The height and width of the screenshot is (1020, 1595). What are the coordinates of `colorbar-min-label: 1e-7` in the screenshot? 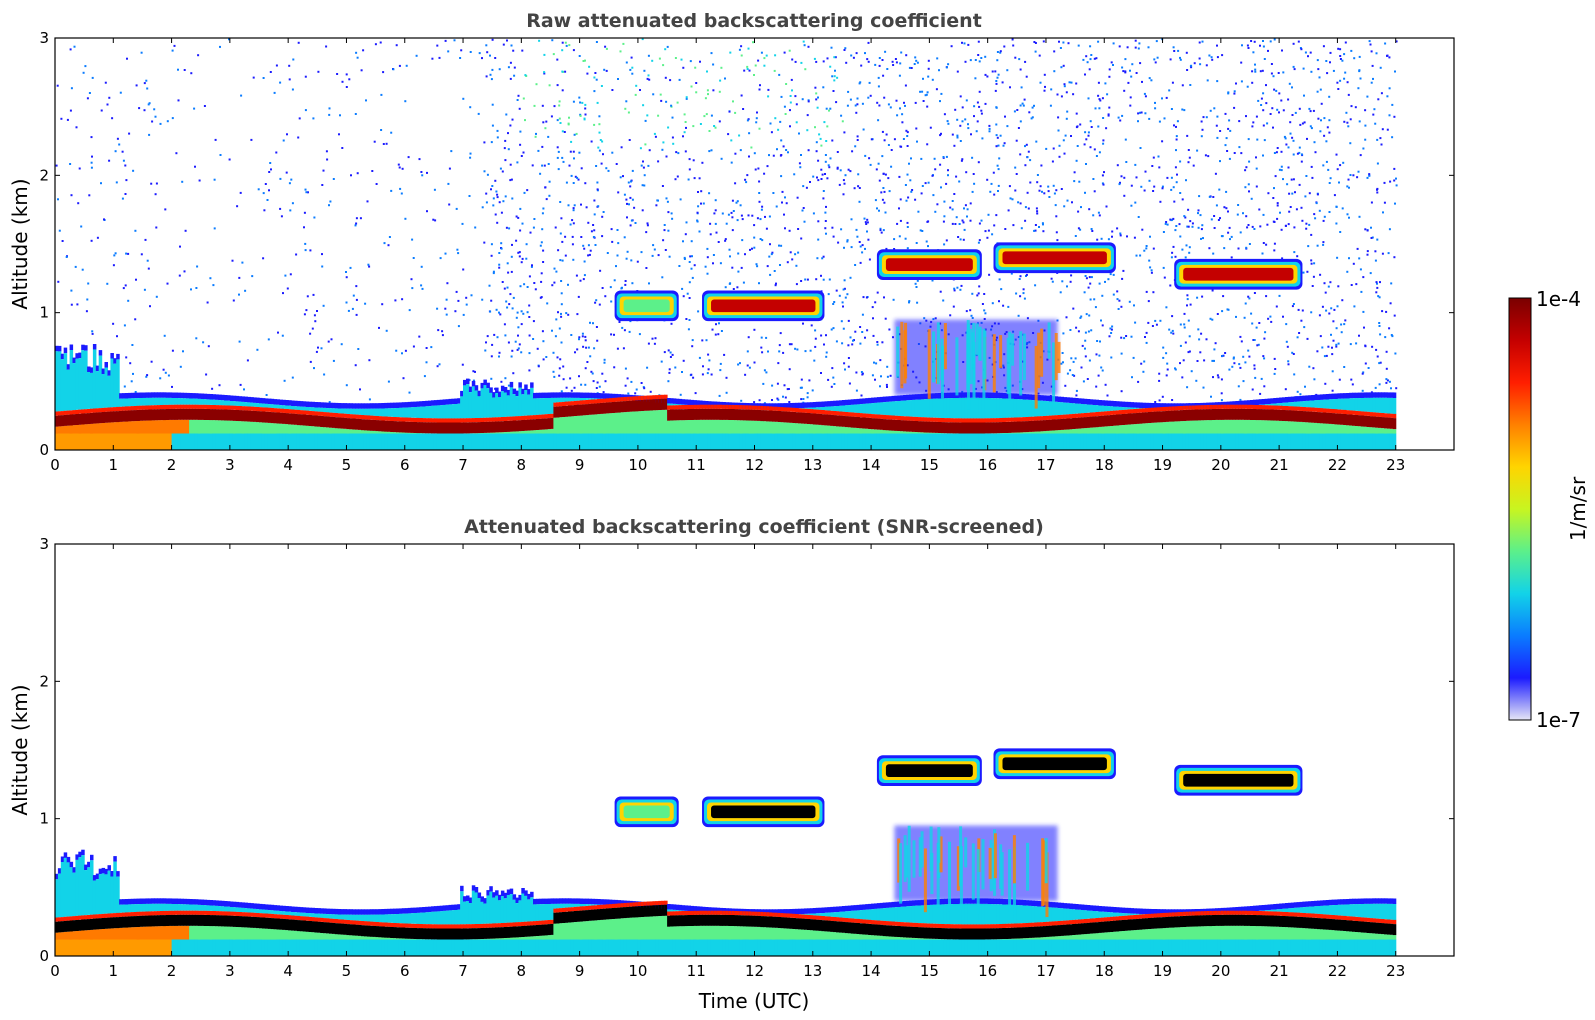 It's located at (1558, 720).